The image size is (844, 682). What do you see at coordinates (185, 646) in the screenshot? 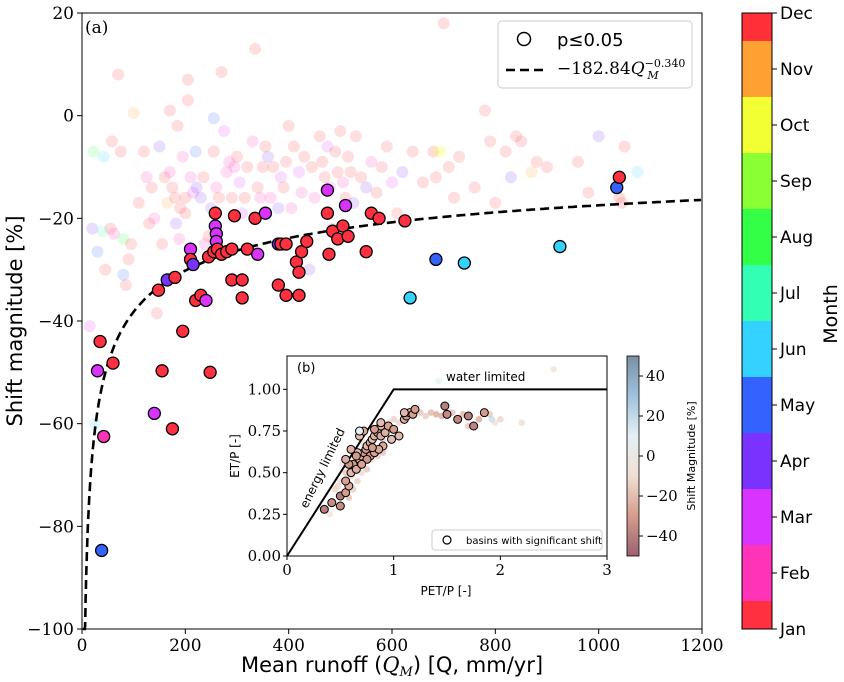
I see `x-tick-label: 200` at bounding box center [185, 646].